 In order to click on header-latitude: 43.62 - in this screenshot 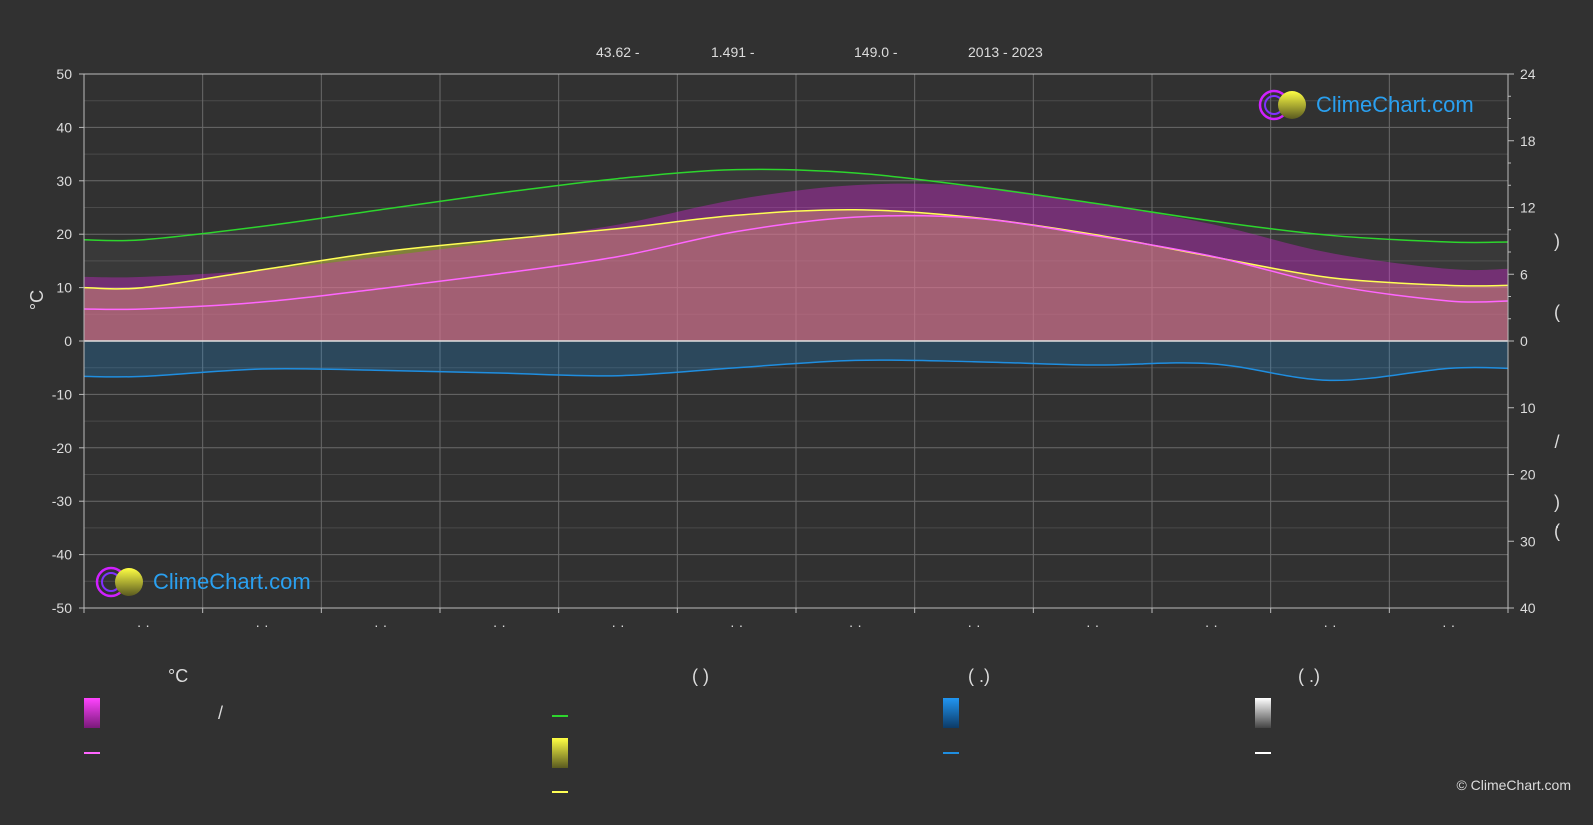, I will do `click(618, 52)`.